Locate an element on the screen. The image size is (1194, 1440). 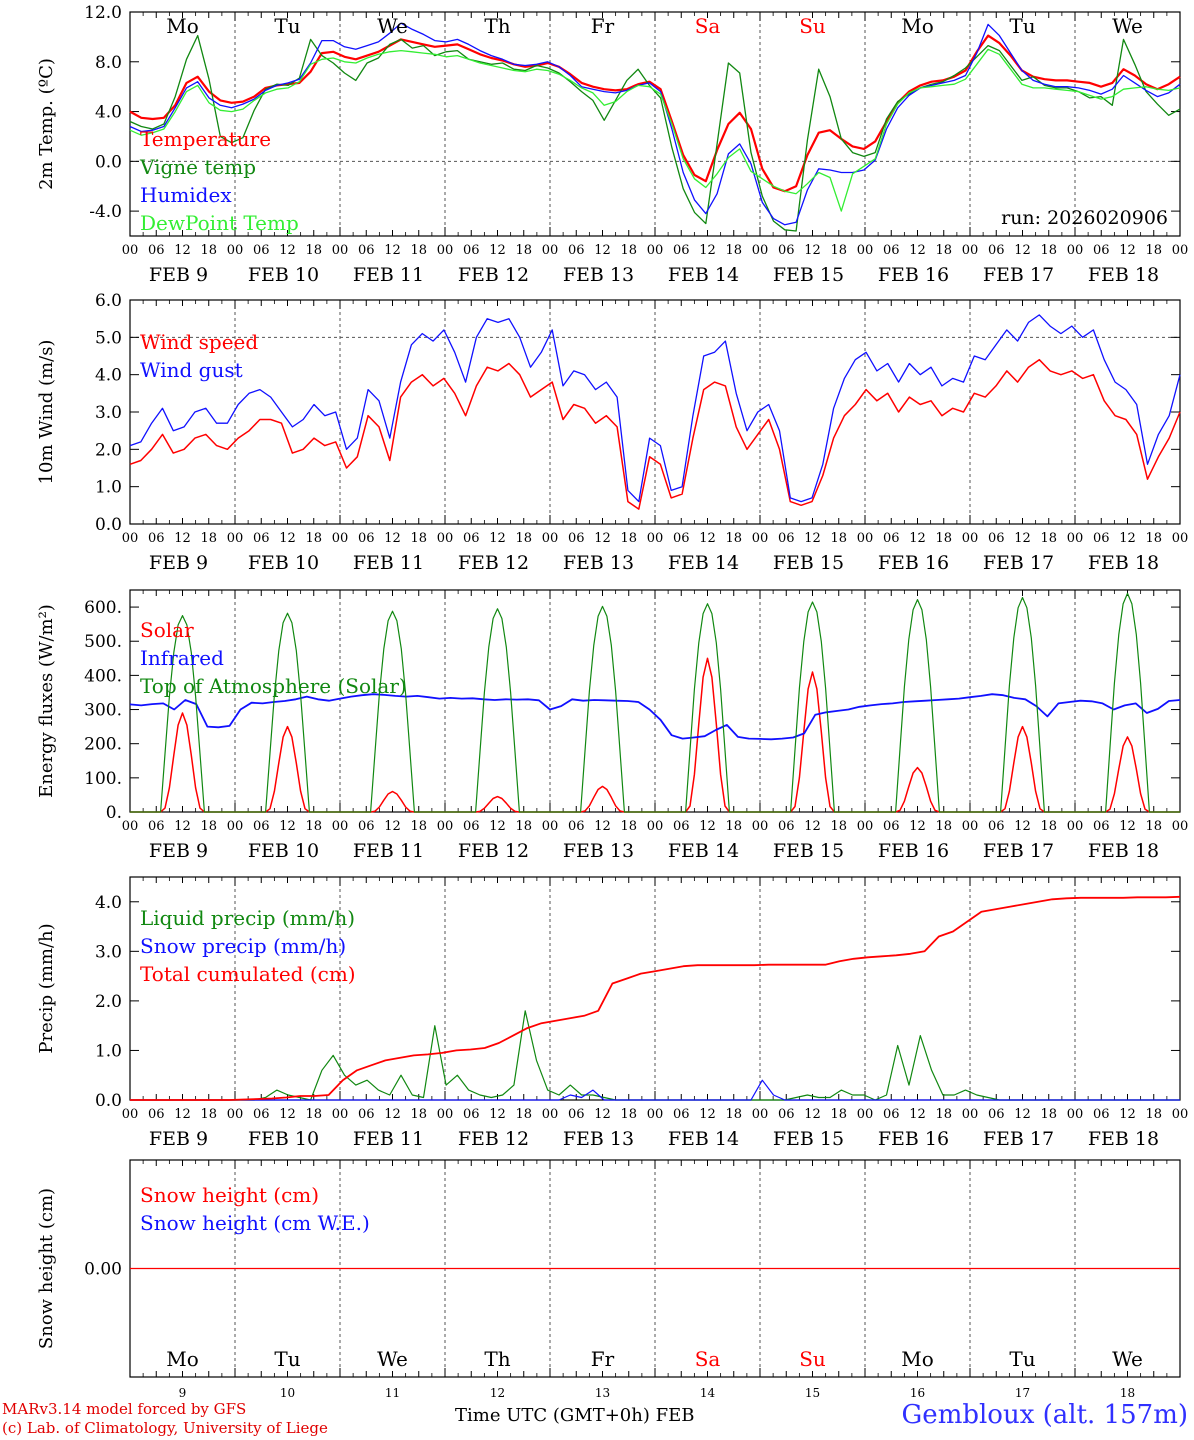
series-line-humidex is located at coordinates (655, 124).